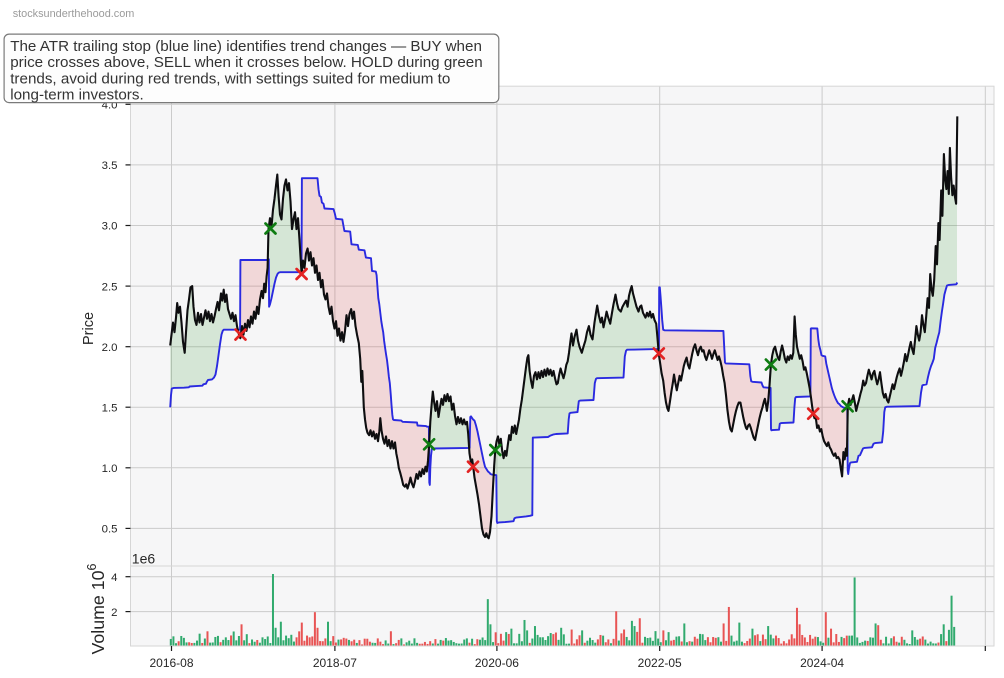 The height and width of the screenshot is (678, 1004). Describe the element at coordinates (660, 663) in the screenshot. I see `svg-text: 2022-05` at that location.